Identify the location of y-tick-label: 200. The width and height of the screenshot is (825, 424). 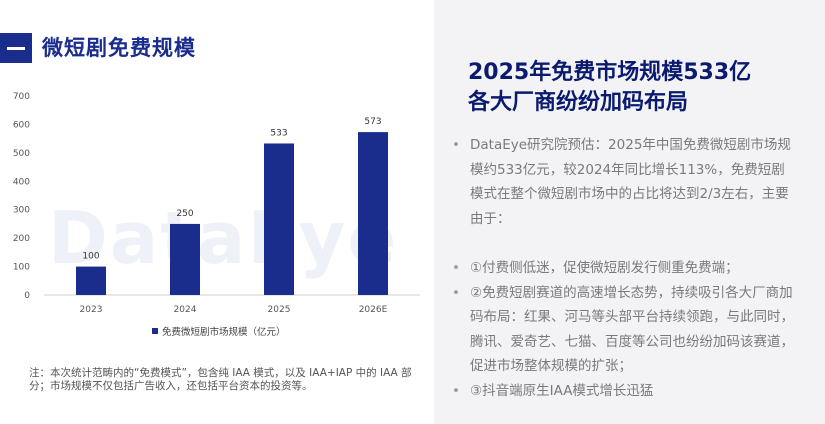
(21, 239).